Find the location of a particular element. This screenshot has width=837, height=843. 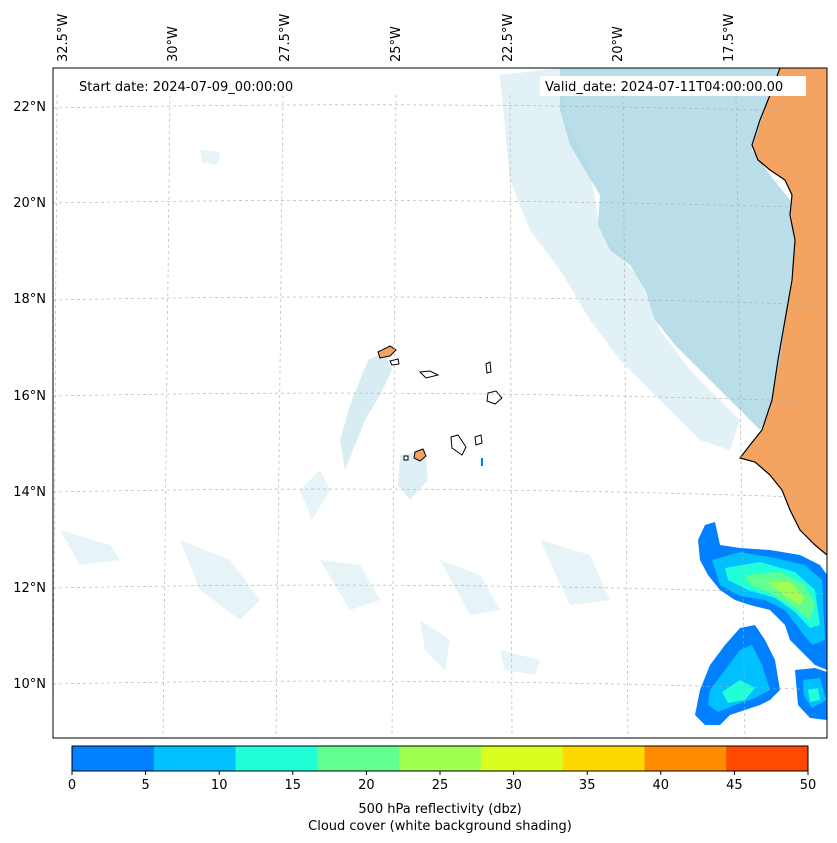

lat-tick-label: 22°N is located at coordinates (29, 107).